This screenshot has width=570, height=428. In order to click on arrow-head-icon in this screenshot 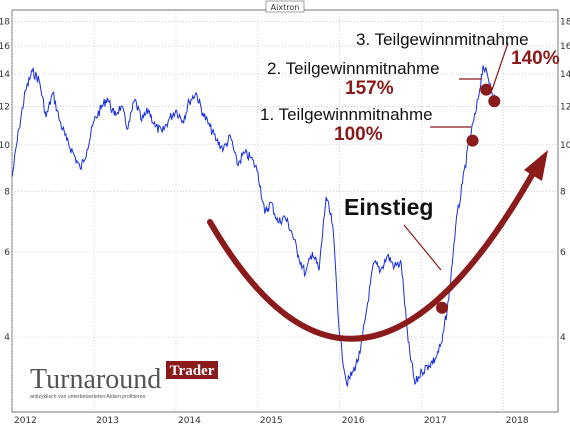, I will do `click(536, 165)`.